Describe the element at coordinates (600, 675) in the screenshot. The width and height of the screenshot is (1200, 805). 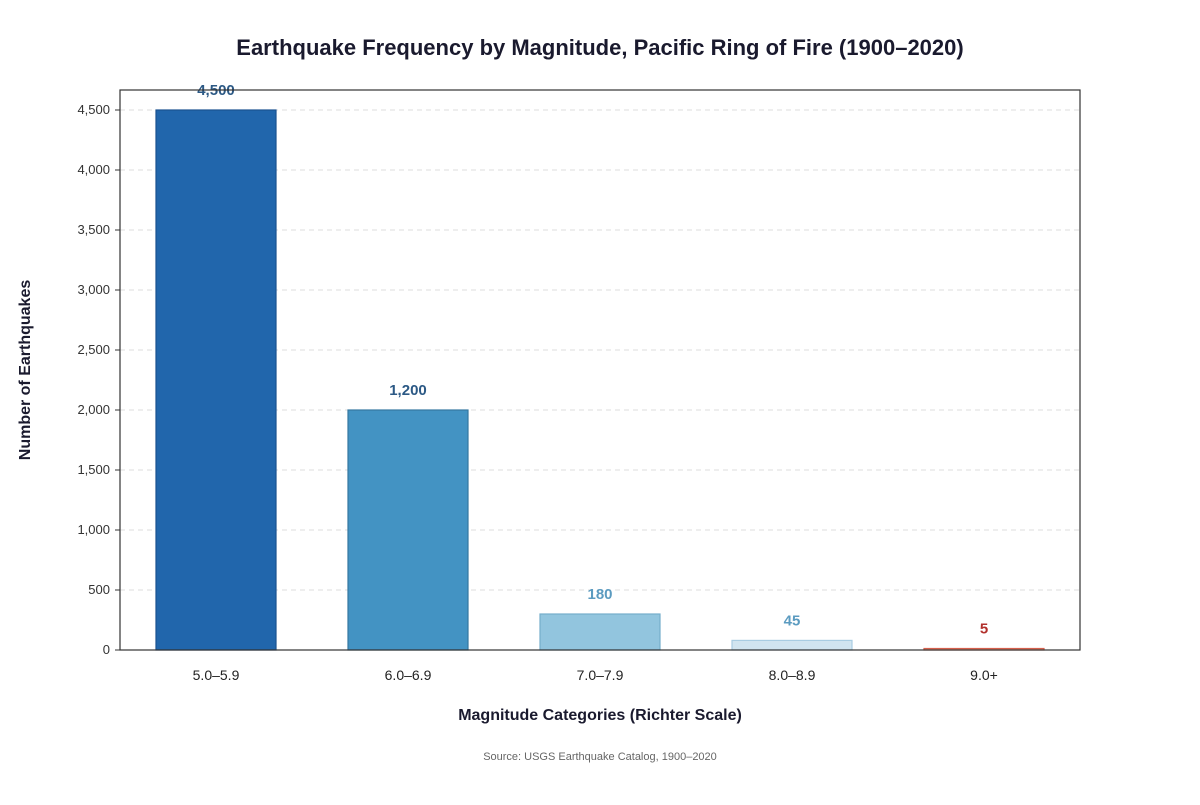
I see `x-category-label: 7.0–7.9` at that location.